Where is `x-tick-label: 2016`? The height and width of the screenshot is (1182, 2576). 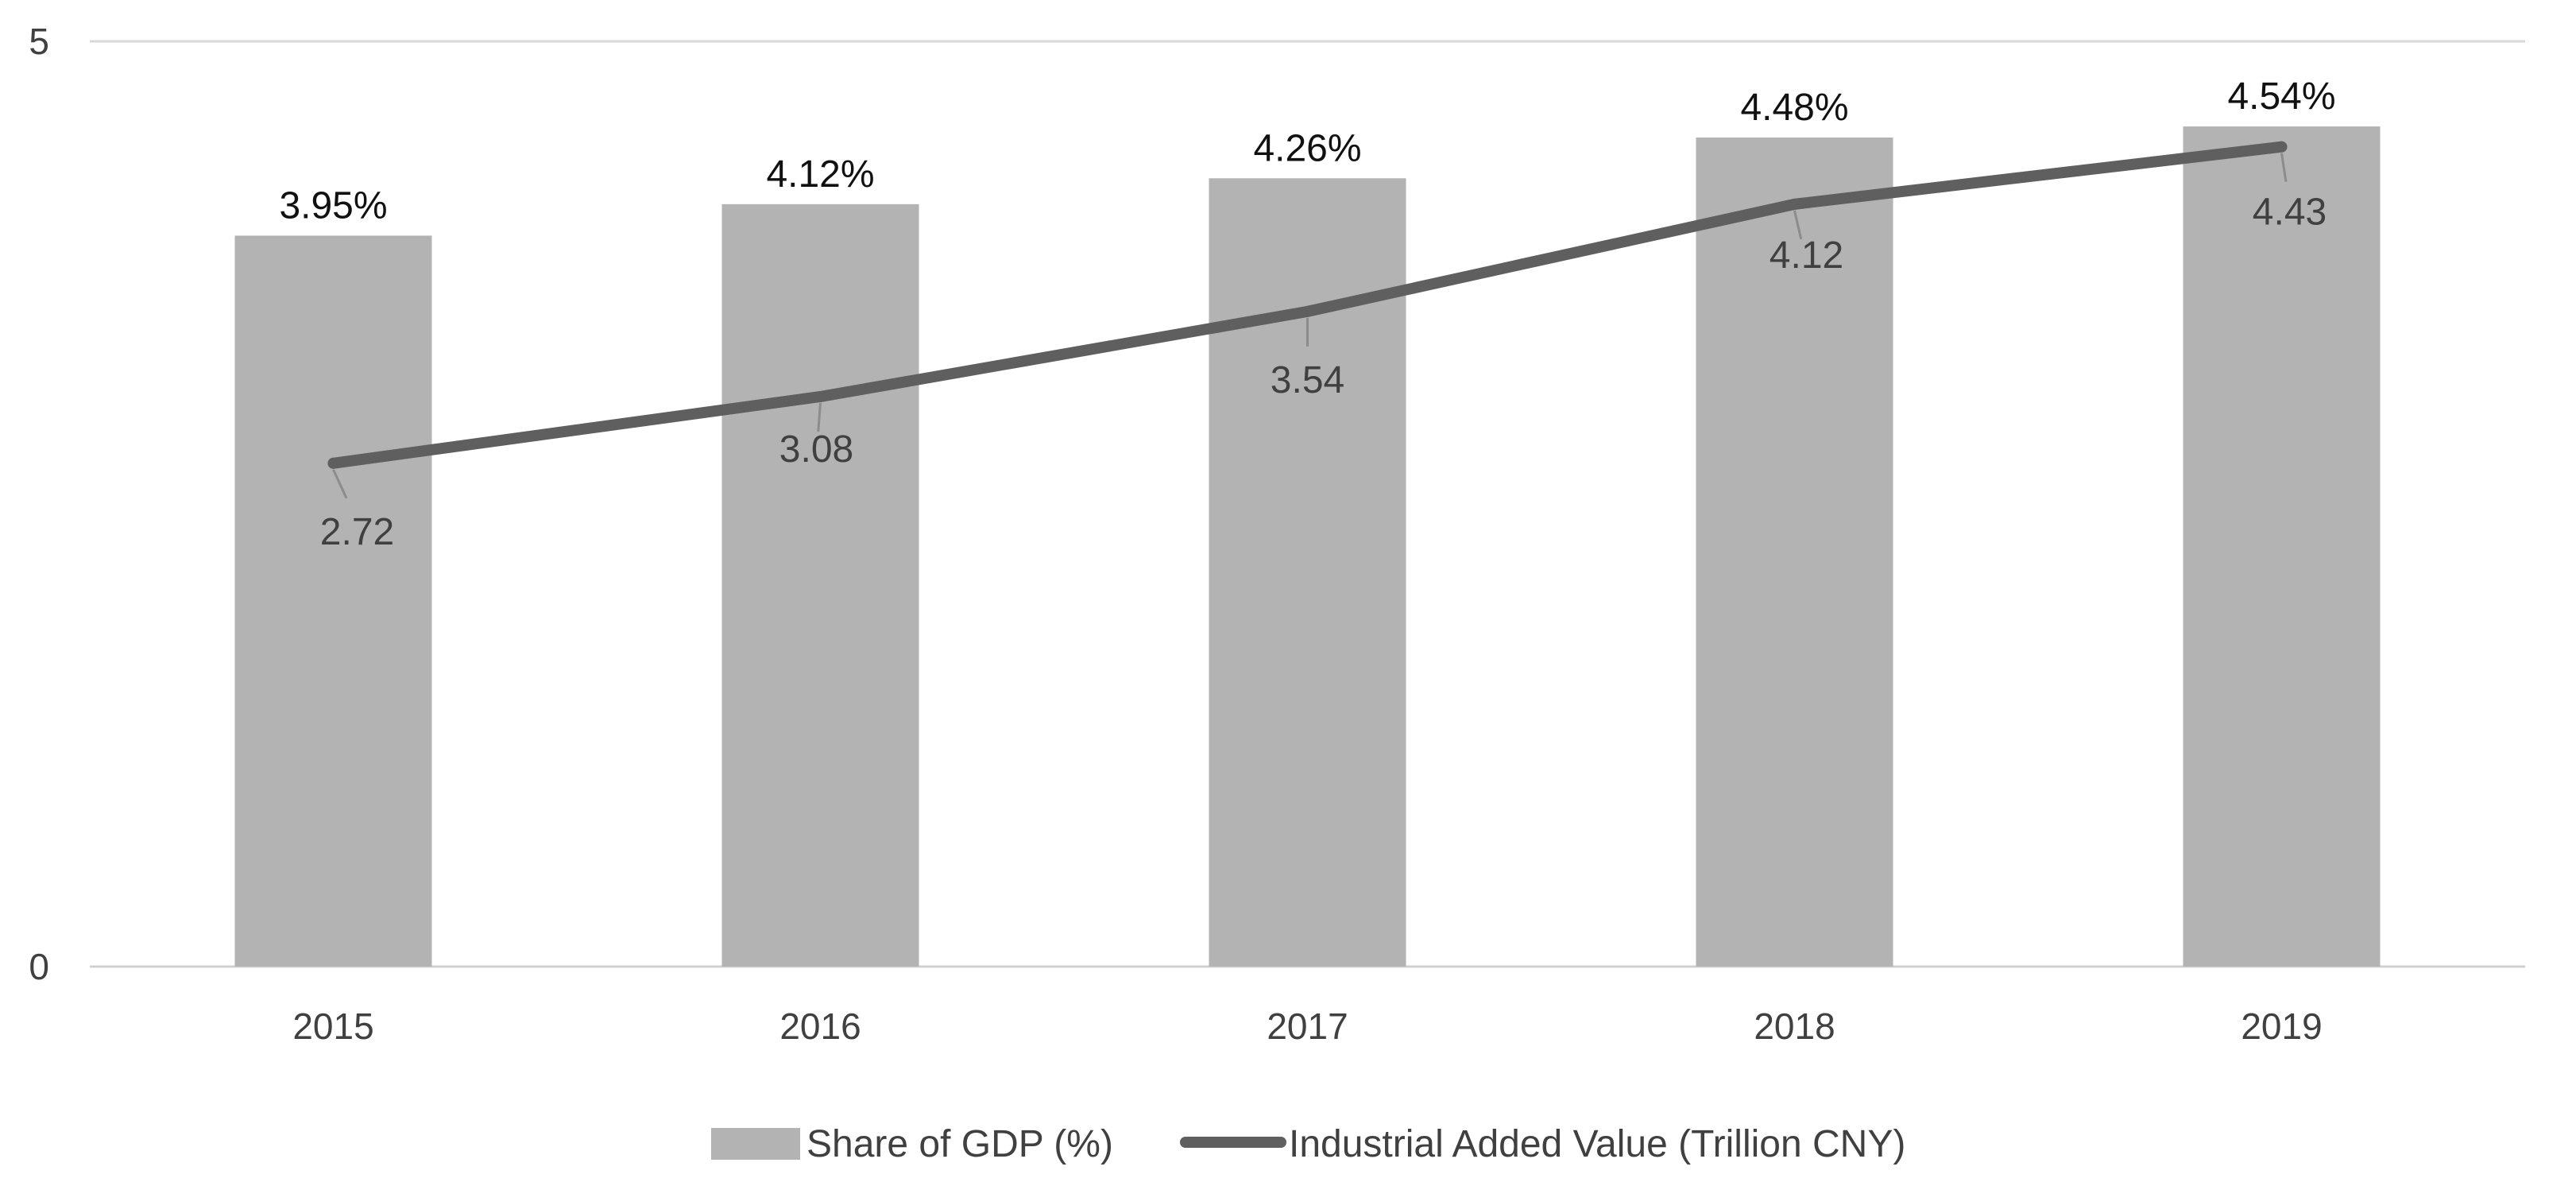 x-tick-label: 2016 is located at coordinates (820, 1026).